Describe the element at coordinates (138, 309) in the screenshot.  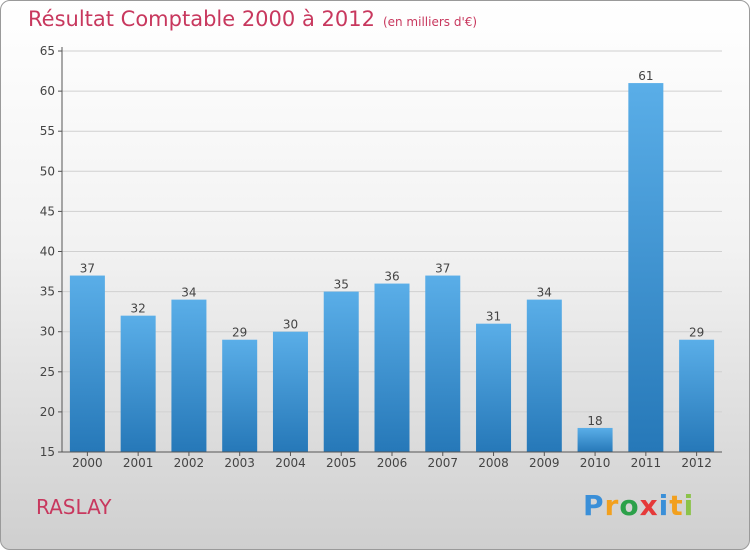
I see `data-label: 32` at that location.